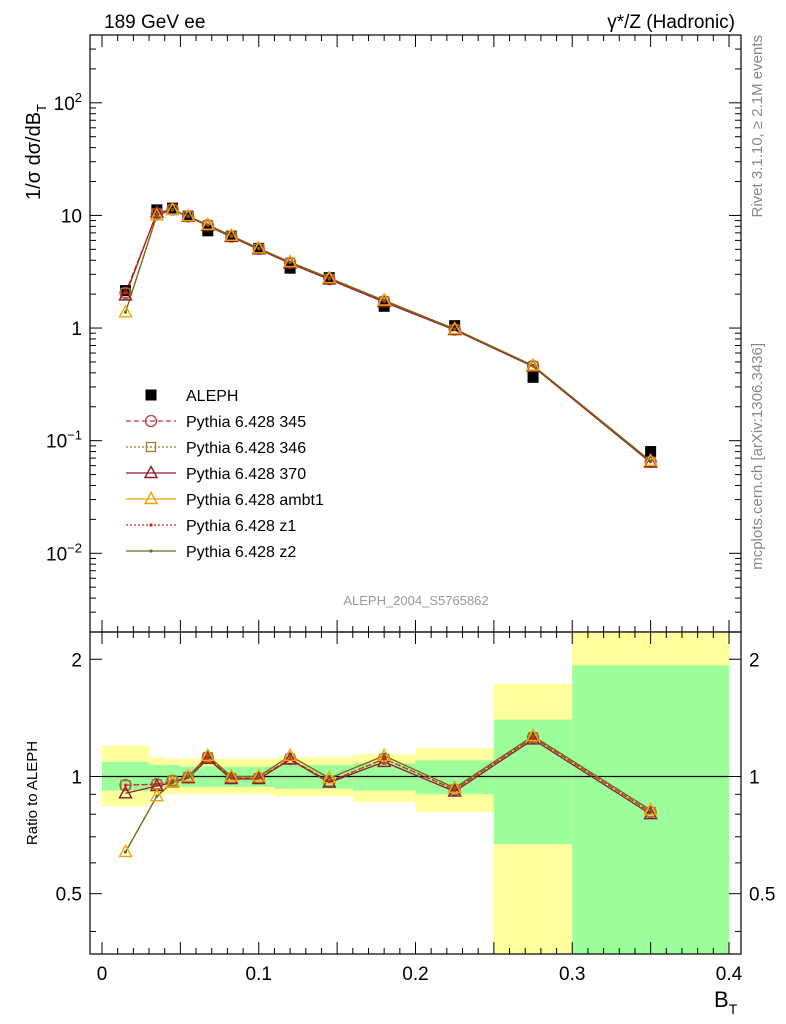  I want to click on y-tick-label: 10, so click(71, 216).